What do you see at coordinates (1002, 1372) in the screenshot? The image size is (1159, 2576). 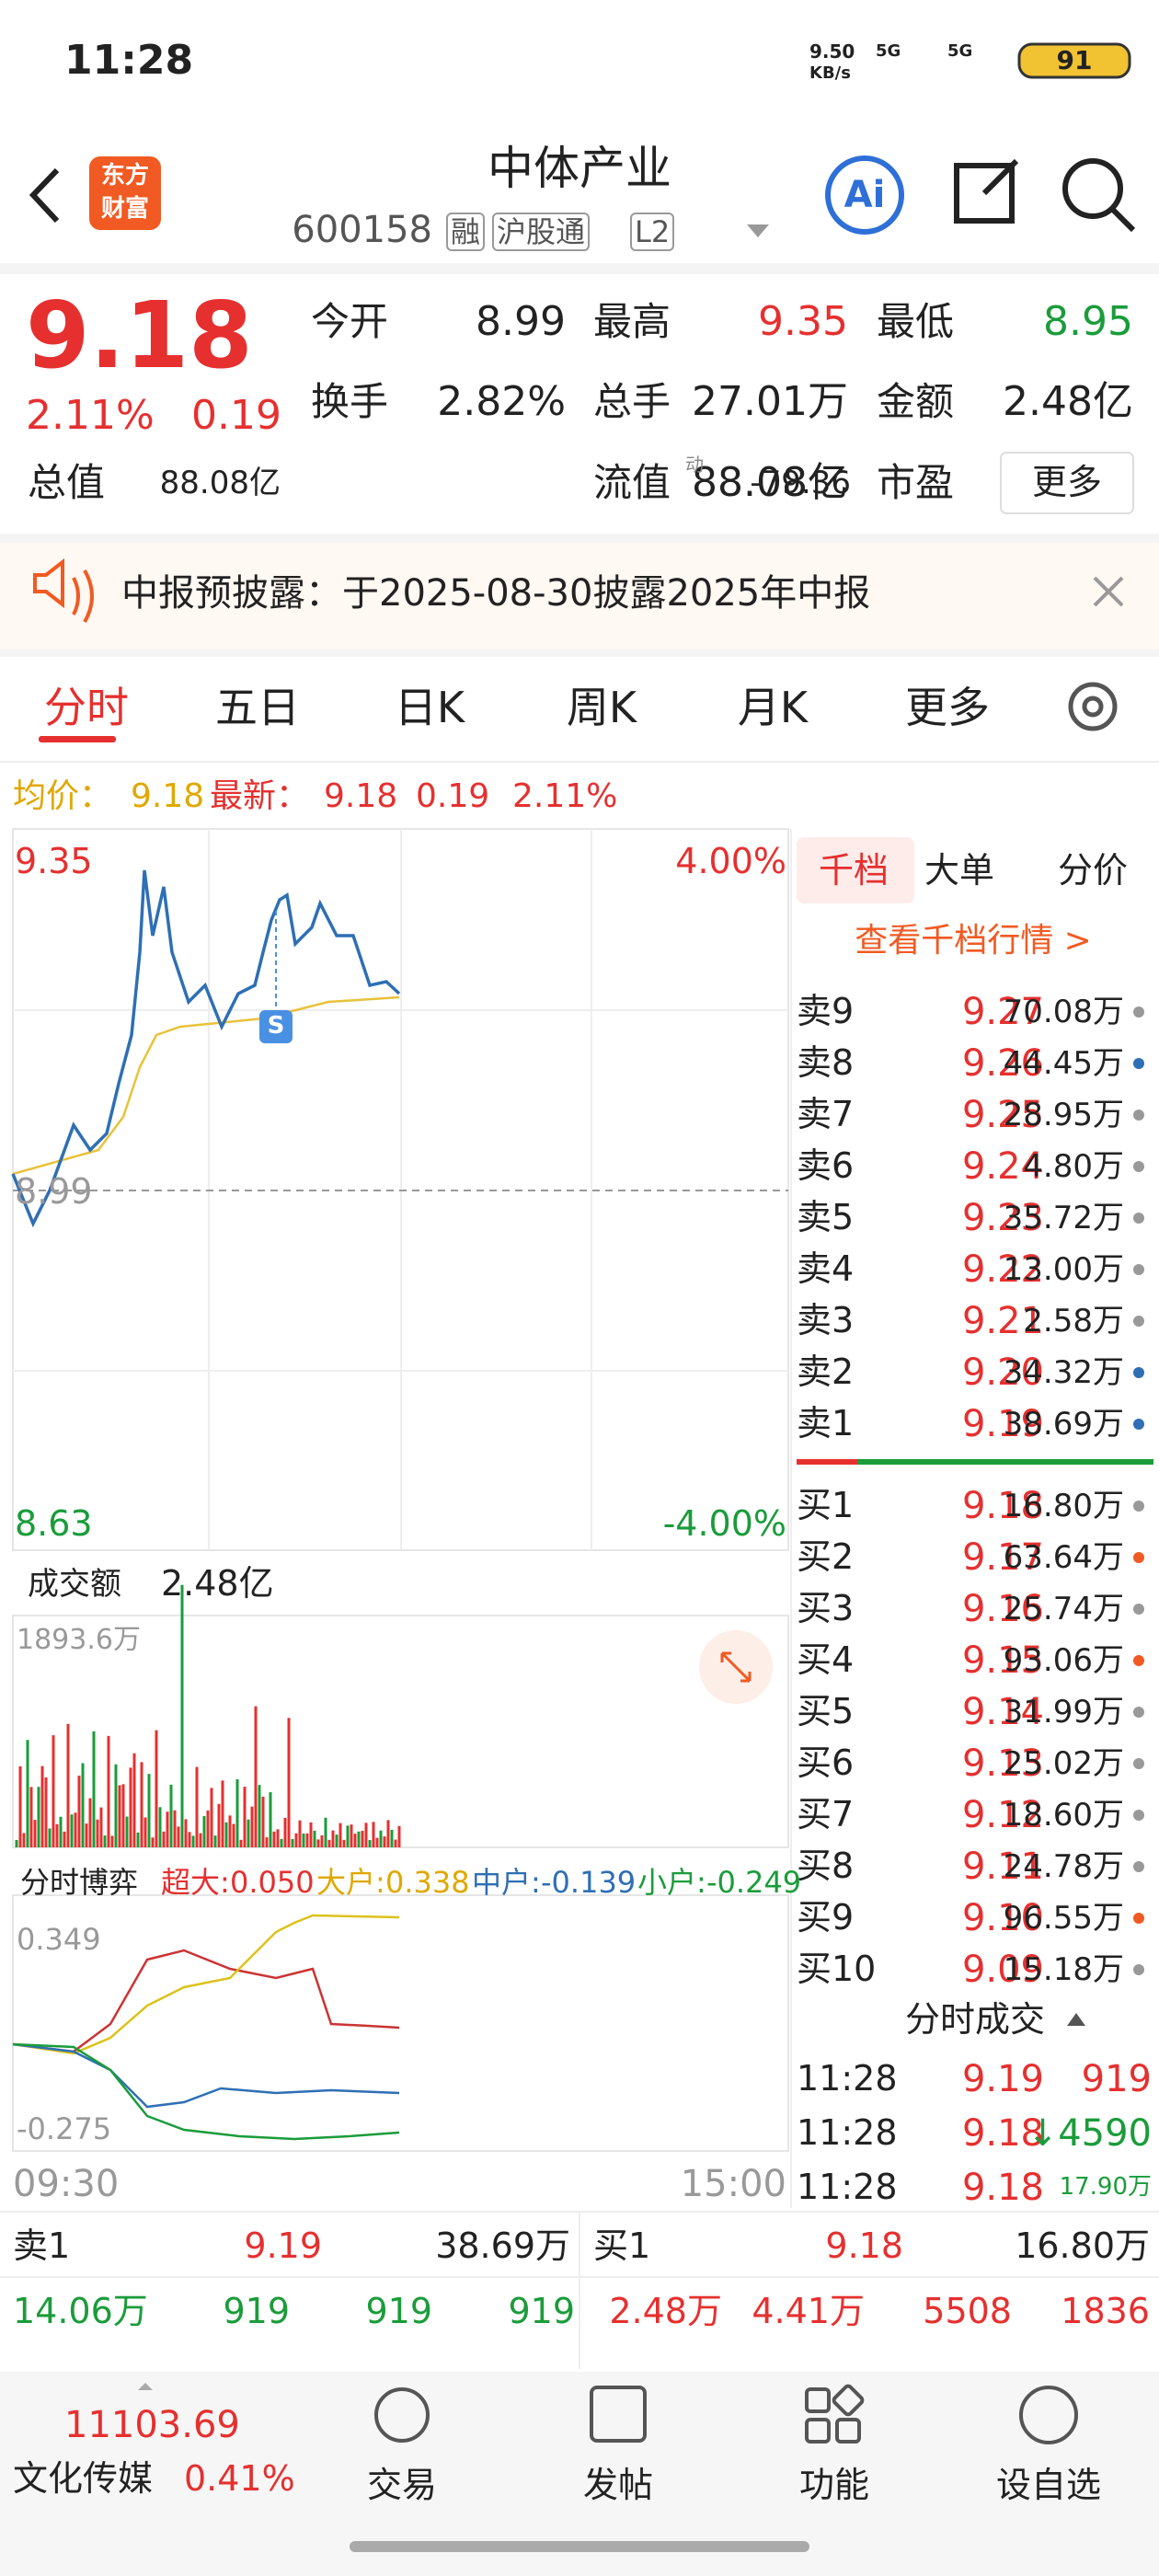 I see `order-price: 9.20` at bounding box center [1002, 1372].